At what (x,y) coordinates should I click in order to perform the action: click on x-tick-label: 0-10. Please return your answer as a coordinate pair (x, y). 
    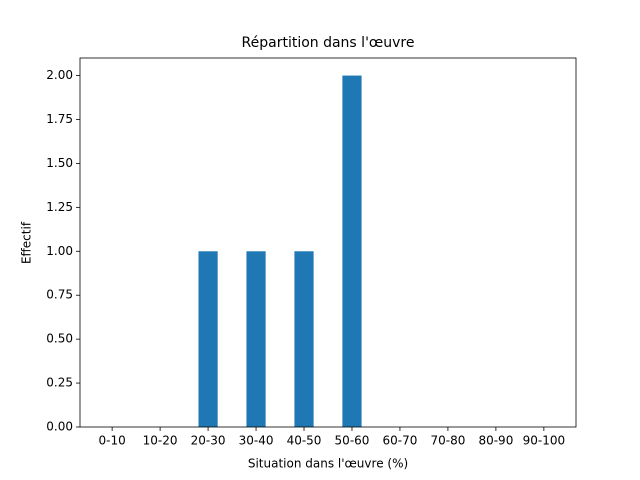
    Looking at the image, I should click on (112, 441).